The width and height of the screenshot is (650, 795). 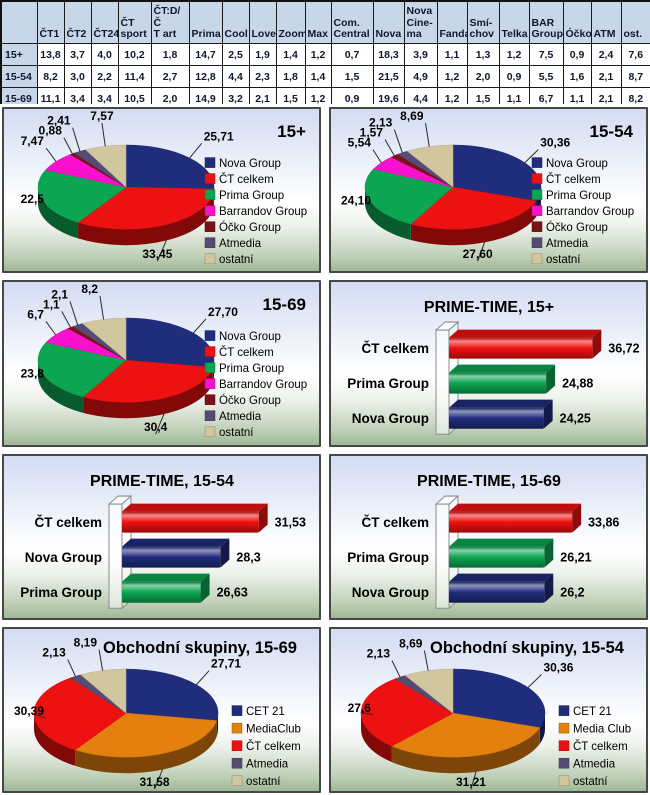 What do you see at coordinates (623, 349) in the screenshot?
I see `bar-value-label: 36,72` at bounding box center [623, 349].